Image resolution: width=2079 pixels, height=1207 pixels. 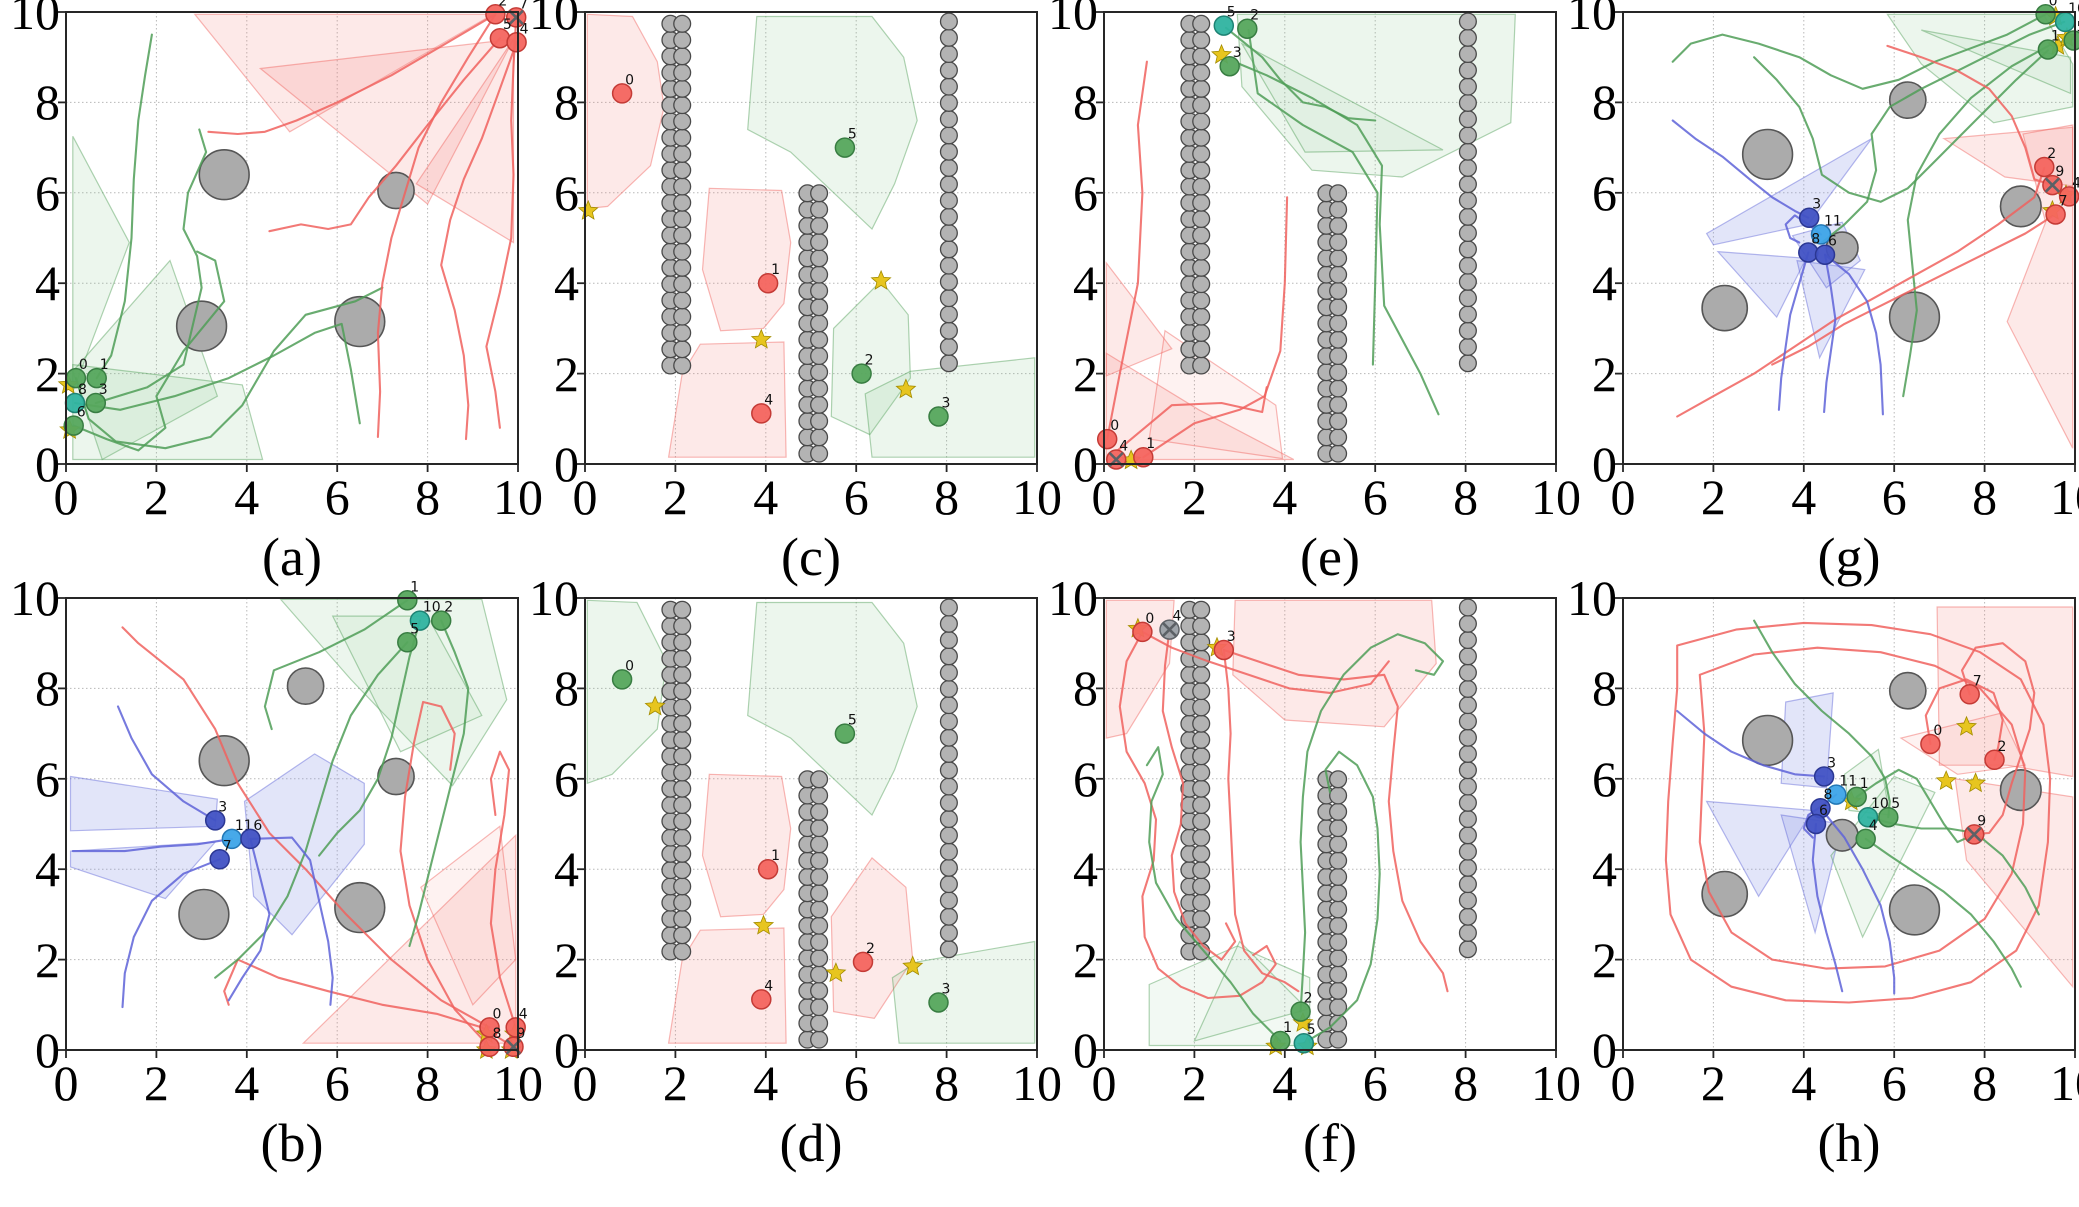 What do you see at coordinates (1104, 497) in the screenshot?
I see `x-tick-label: 0` at bounding box center [1104, 497].